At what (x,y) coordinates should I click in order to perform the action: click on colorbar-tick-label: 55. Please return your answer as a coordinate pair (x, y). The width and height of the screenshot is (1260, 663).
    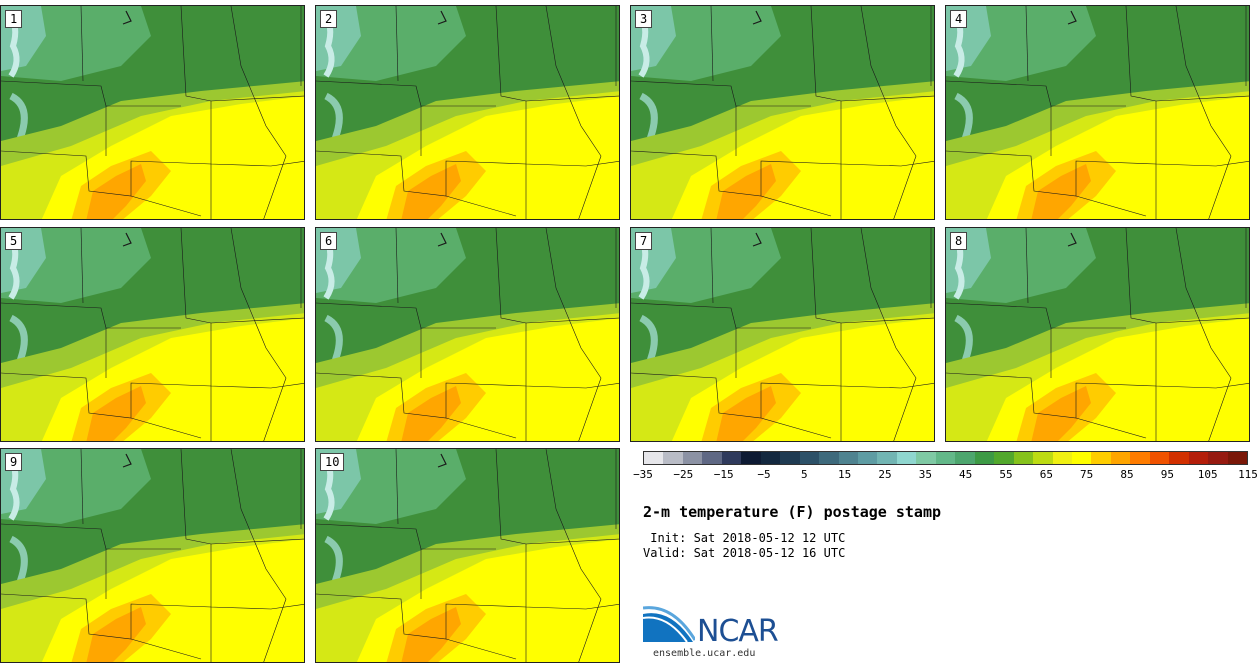
    Looking at the image, I should click on (1006, 474).